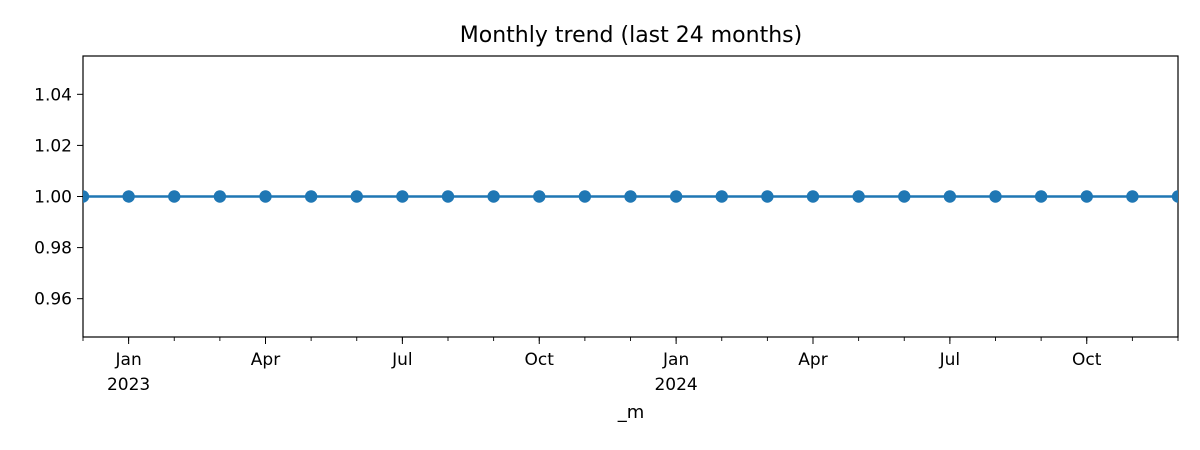 The height and width of the screenshot is (450, 1200). What do you see at coordinates (675, 385) in the screenshot?
I see `x-tick-year-label: 2024` at bounding box center [675, 385].